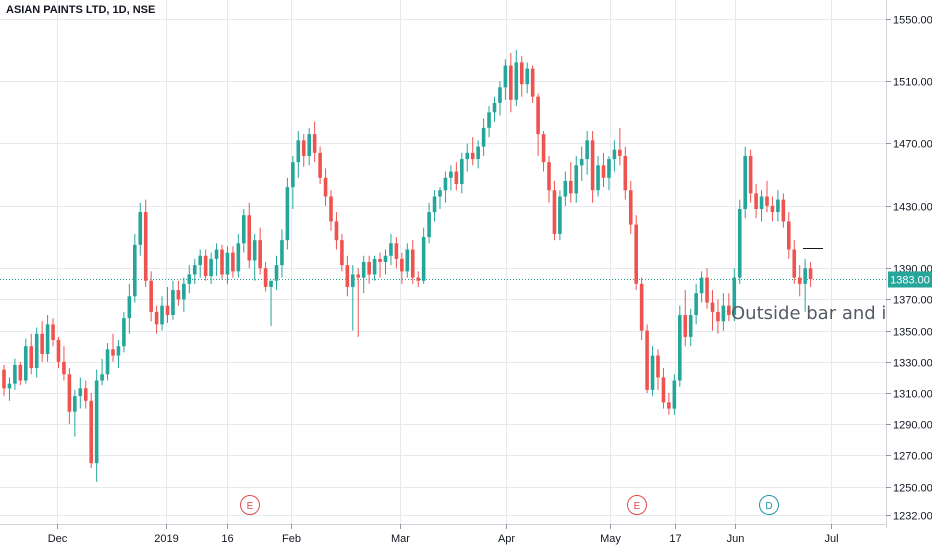 This screenshot has height=550, width=932. I want to click on x-tick-label: Feb, so click(291, 539).